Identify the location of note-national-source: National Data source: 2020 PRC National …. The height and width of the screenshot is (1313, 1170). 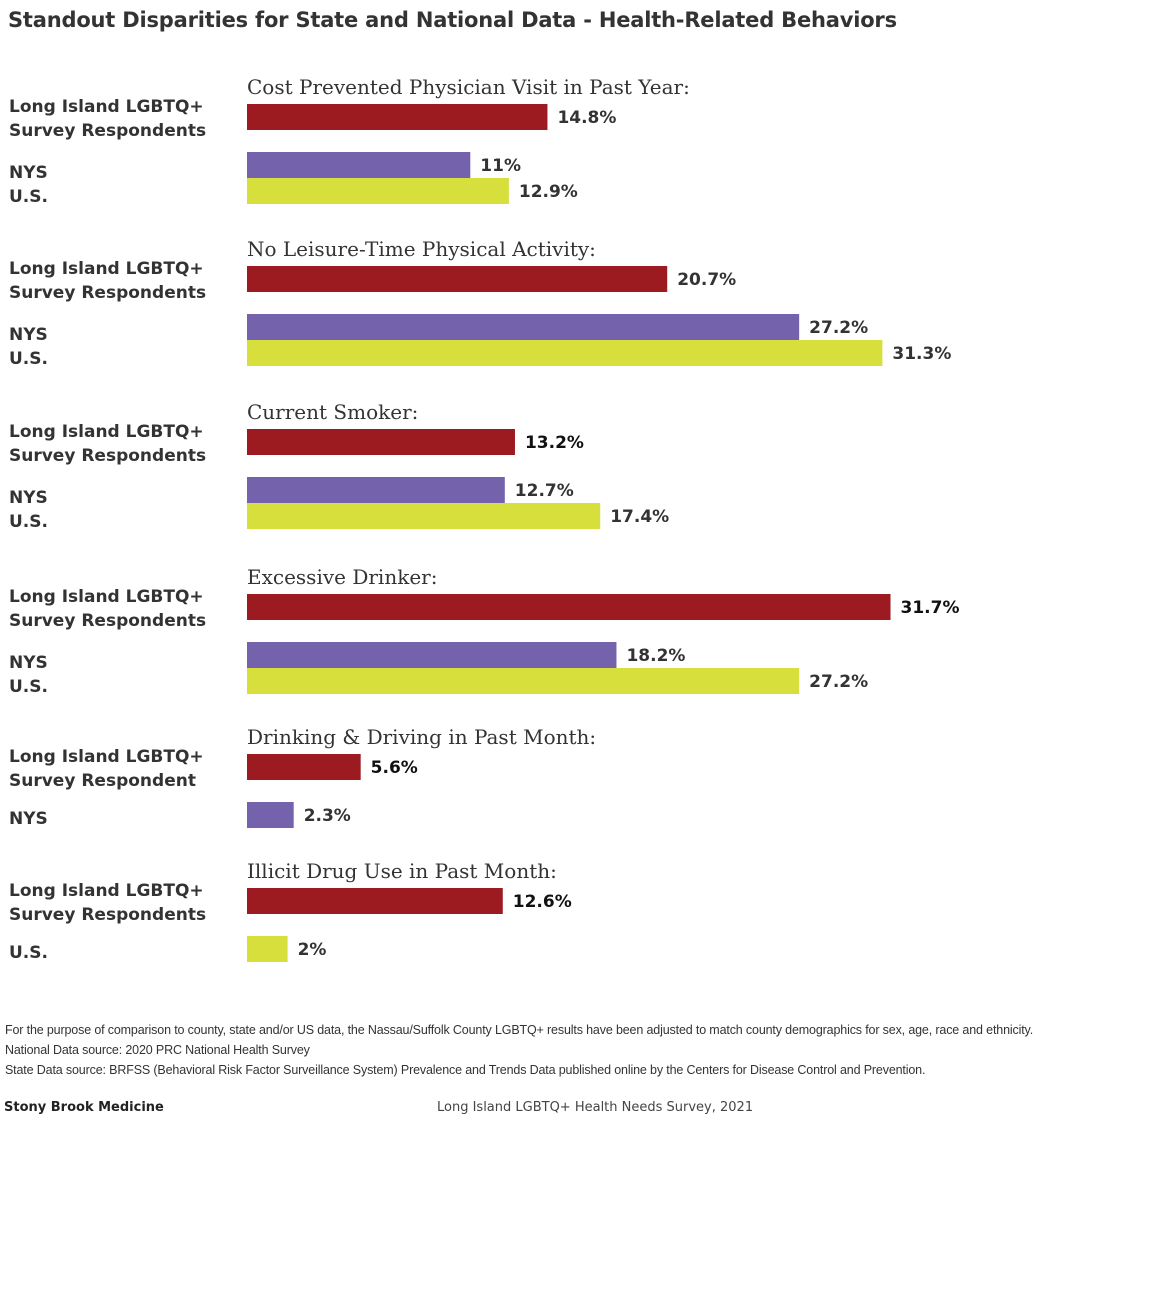
(157, 1050).